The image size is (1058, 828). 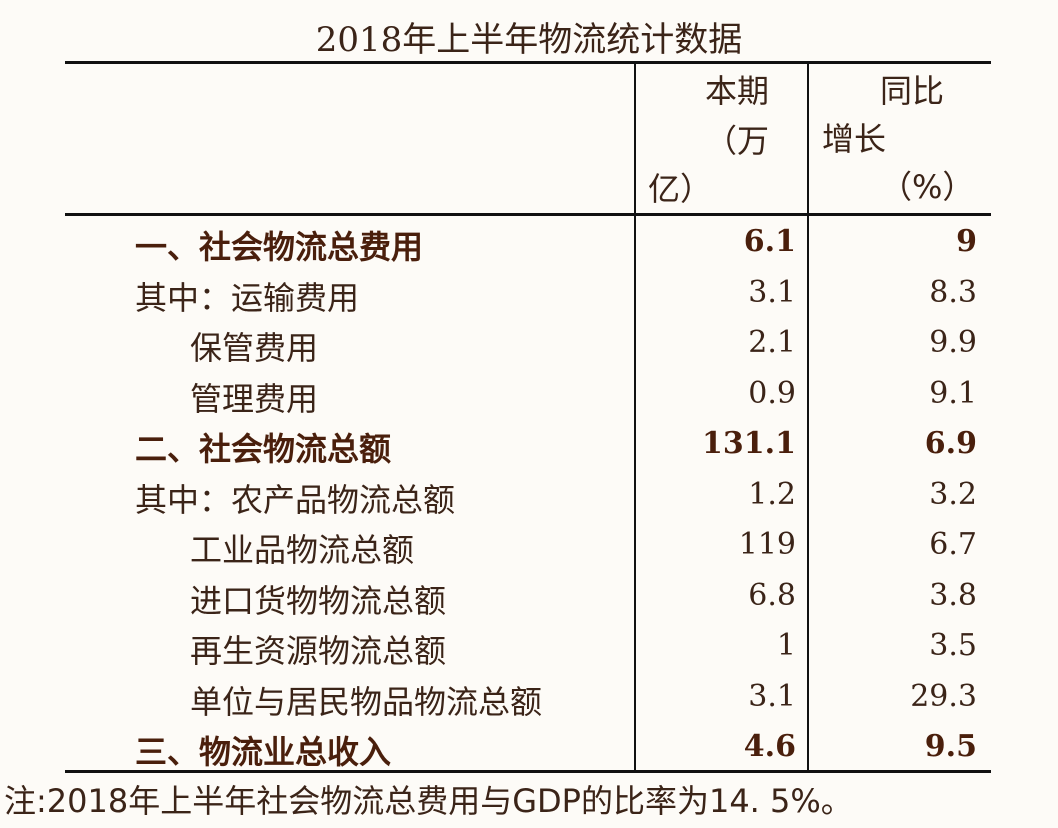 I want to click on row-label: 一、社会物流总费用, so click(x=279, y=247).